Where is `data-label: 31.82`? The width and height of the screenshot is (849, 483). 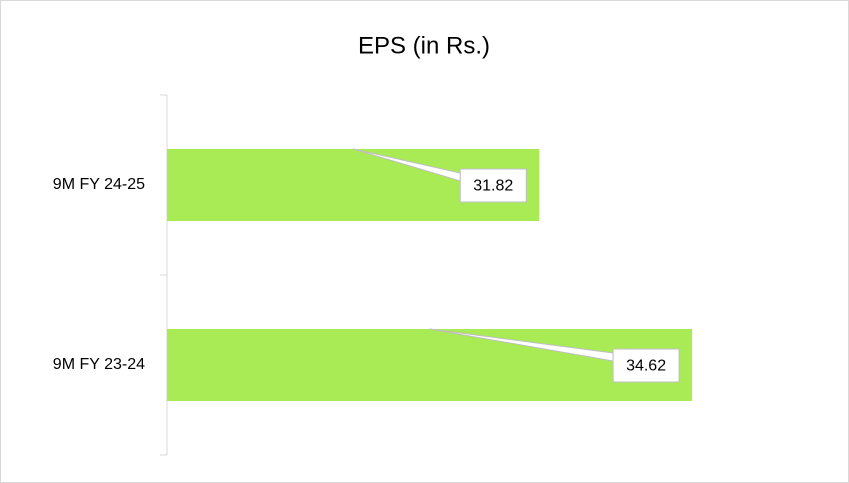 data-label: 31.82 is located at coordinates (493, 186).